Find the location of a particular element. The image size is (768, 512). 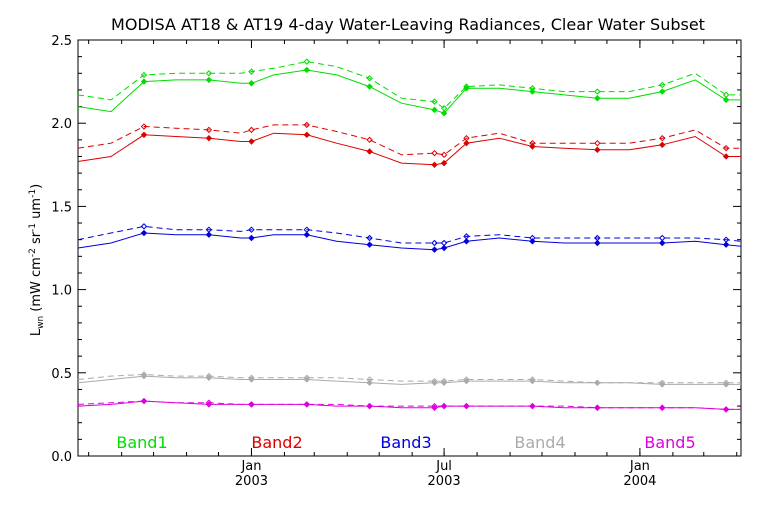

y-tick-label: 0.5 is located at coordinates (61, 374).